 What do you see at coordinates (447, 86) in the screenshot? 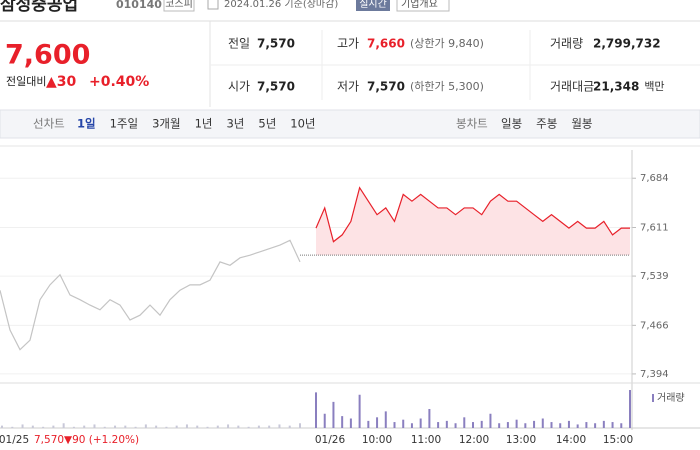
I see `stat-note: (하한가 5,300)` at bounding box center [447, 86].